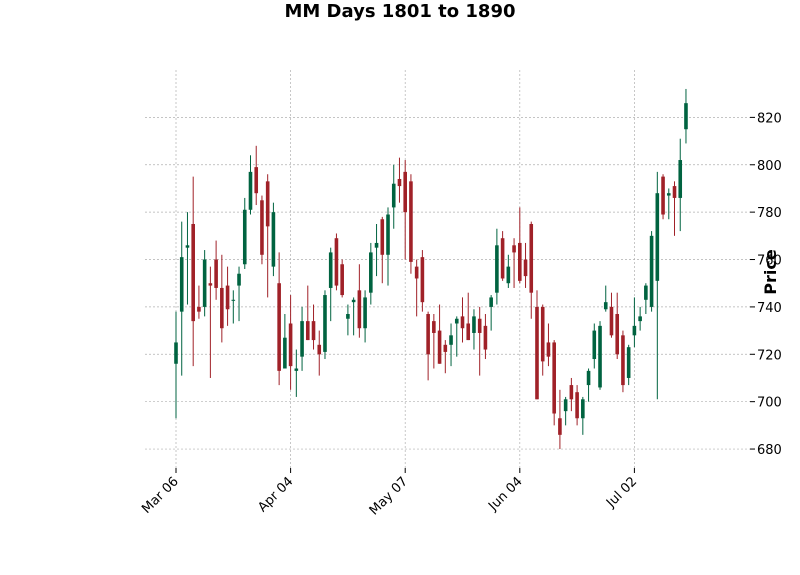 The image size is (800, 575). What do you see at coordinates (621, 492) in the screenshot?
I see `x-tick-label: Jul 02` at bounding box center [621, 492].